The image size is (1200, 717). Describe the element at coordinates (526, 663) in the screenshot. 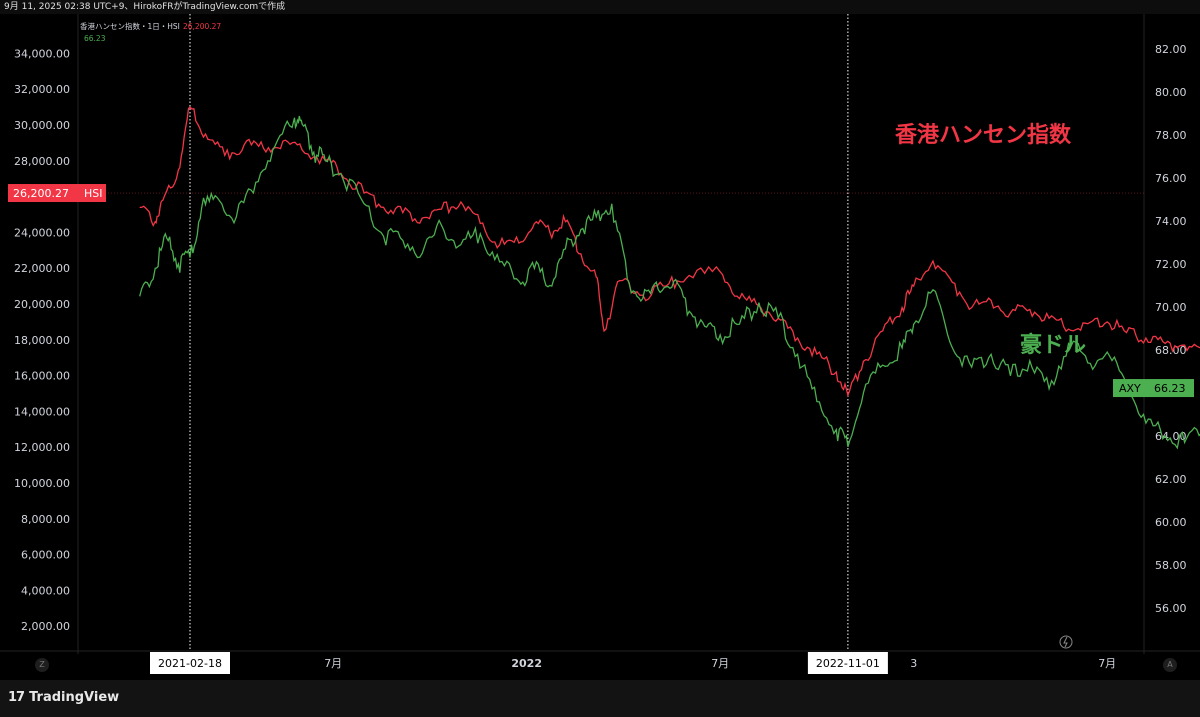

I see `time-tick-label: 2022` at that location.